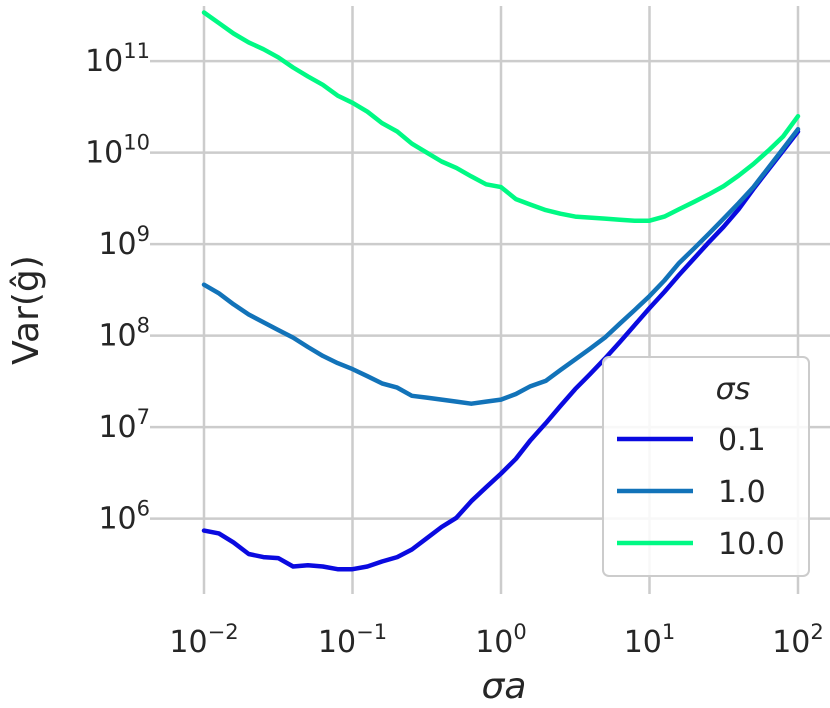  Describe the element at coordinates (504, 686) in the screenshot. I see `x-axis-label: σa` at that location.